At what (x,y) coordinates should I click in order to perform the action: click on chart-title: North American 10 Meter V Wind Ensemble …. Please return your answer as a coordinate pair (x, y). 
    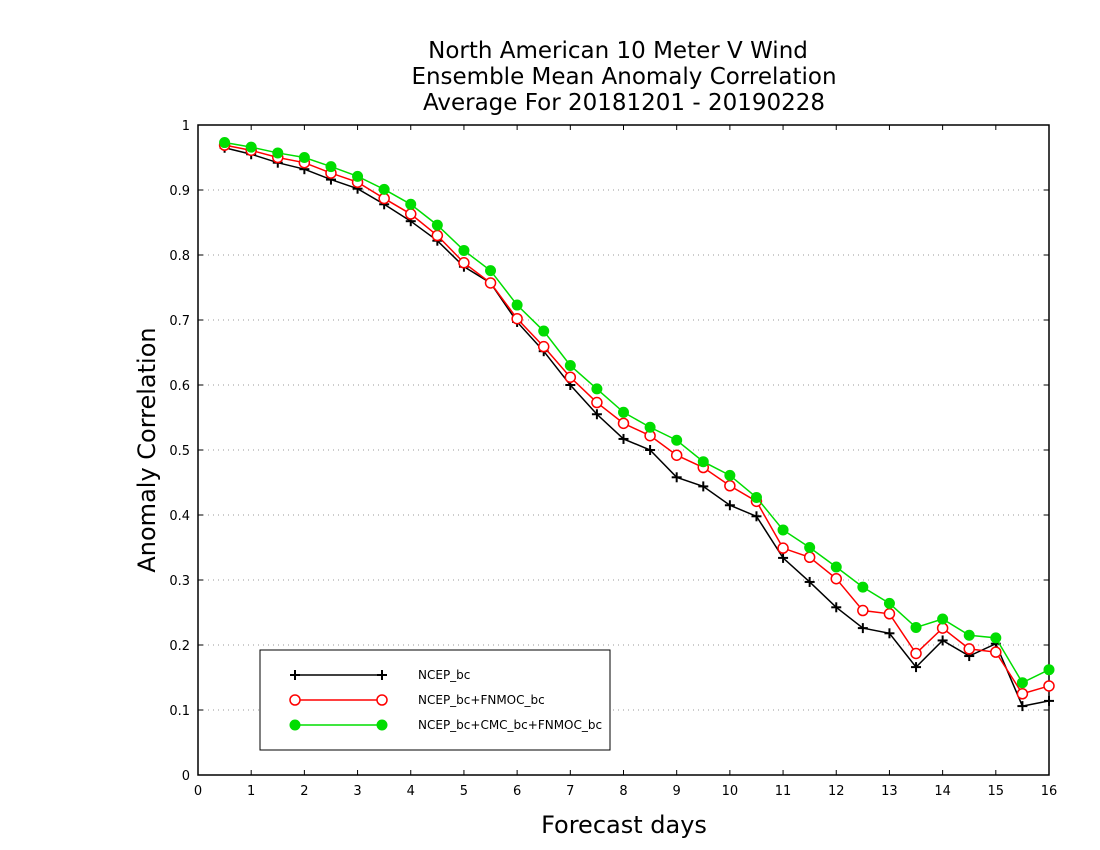
    Looking at the image, I should click on (623, 77).